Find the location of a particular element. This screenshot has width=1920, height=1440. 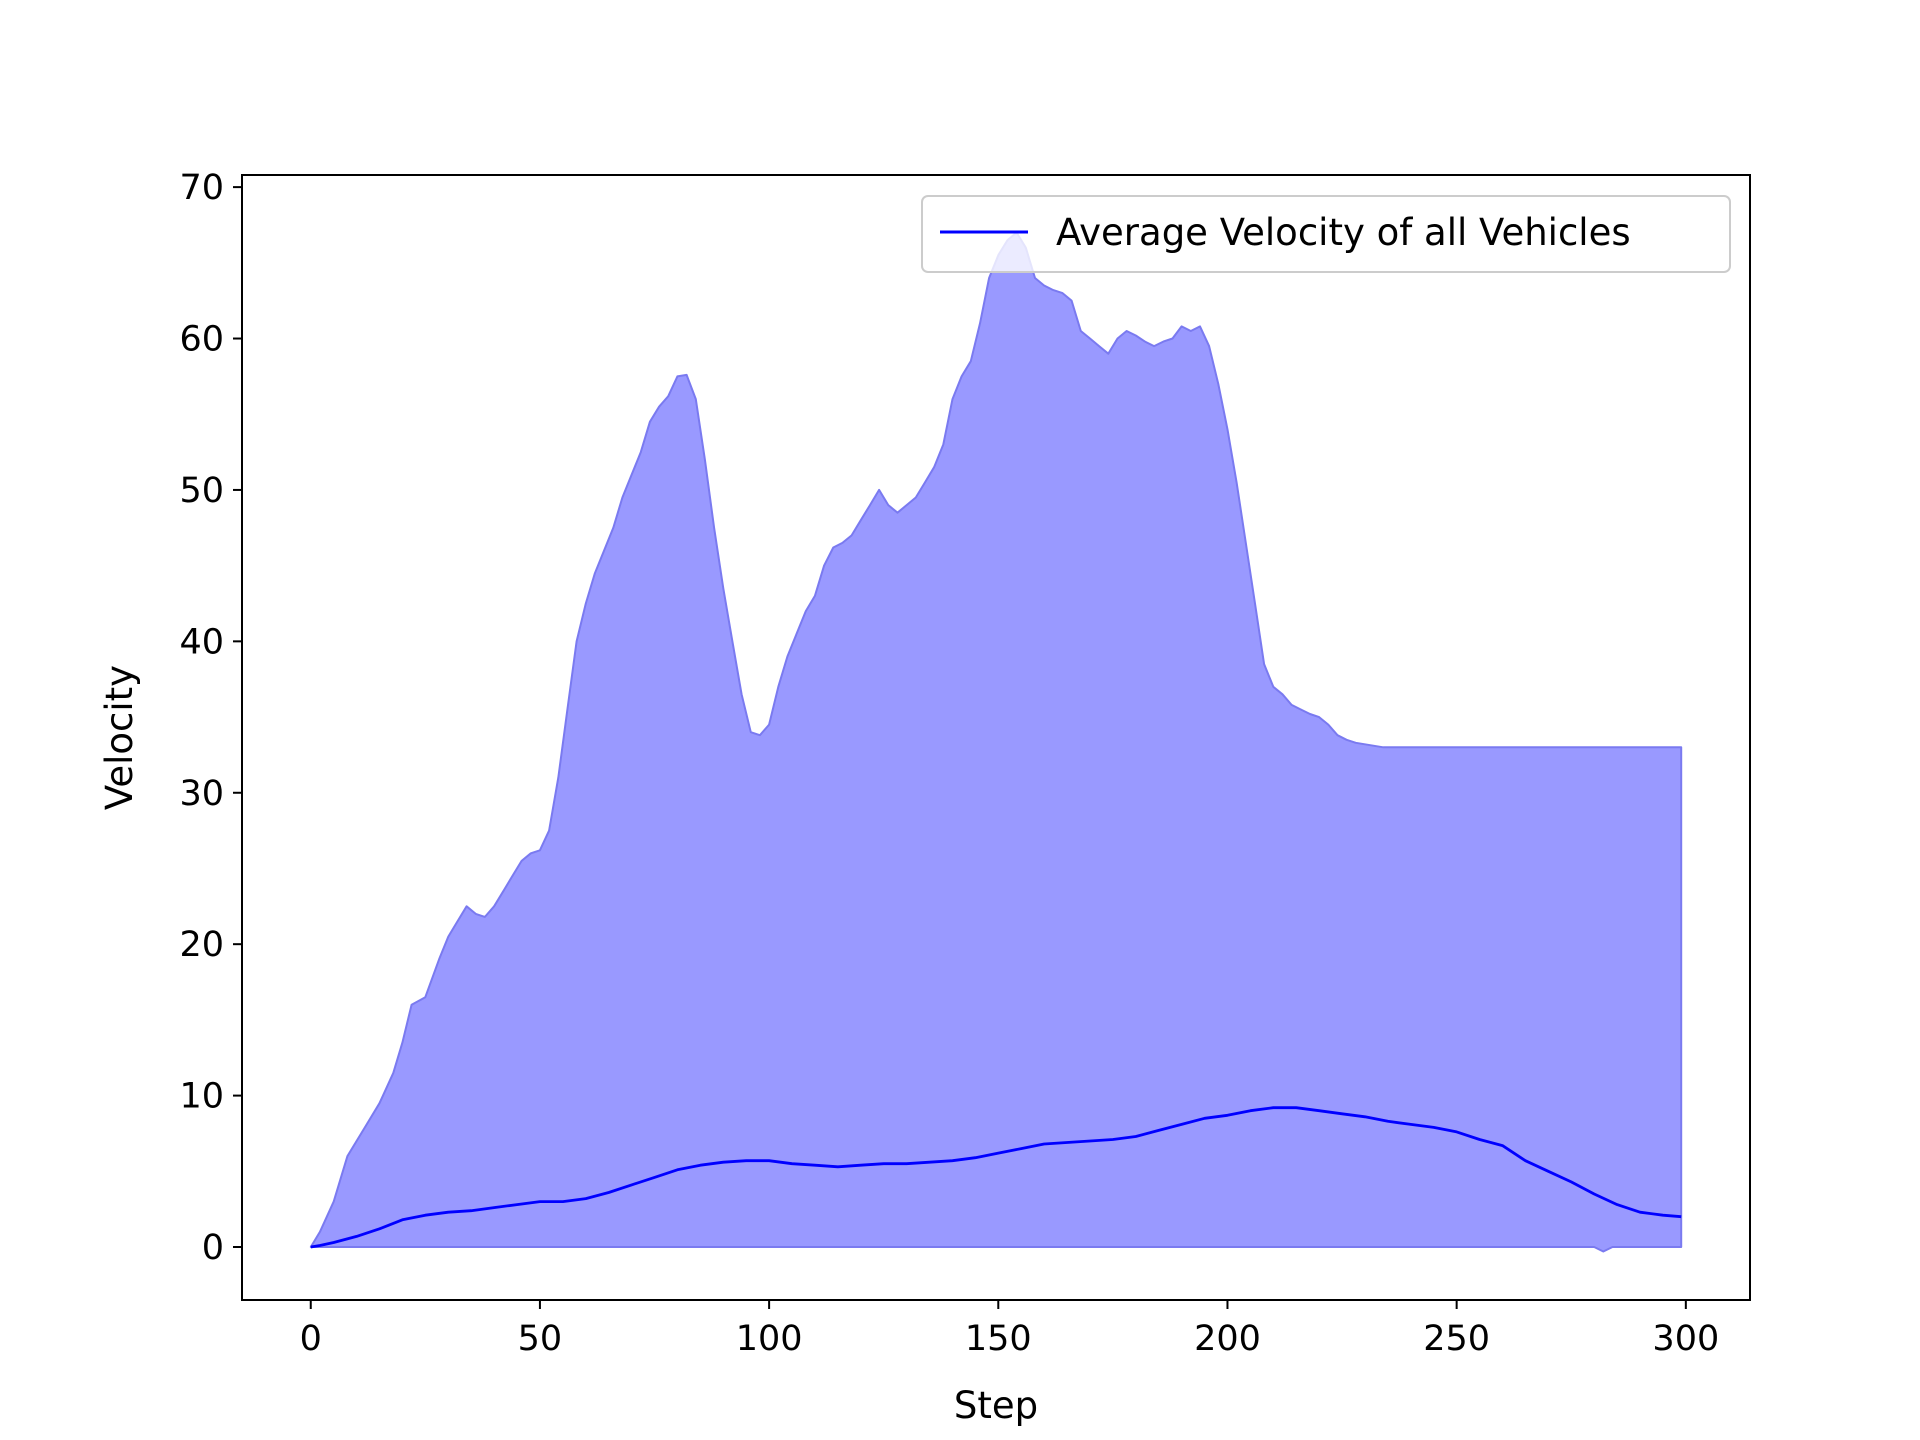

x-tick-label: 100 is located at coordinates (769, 1339).